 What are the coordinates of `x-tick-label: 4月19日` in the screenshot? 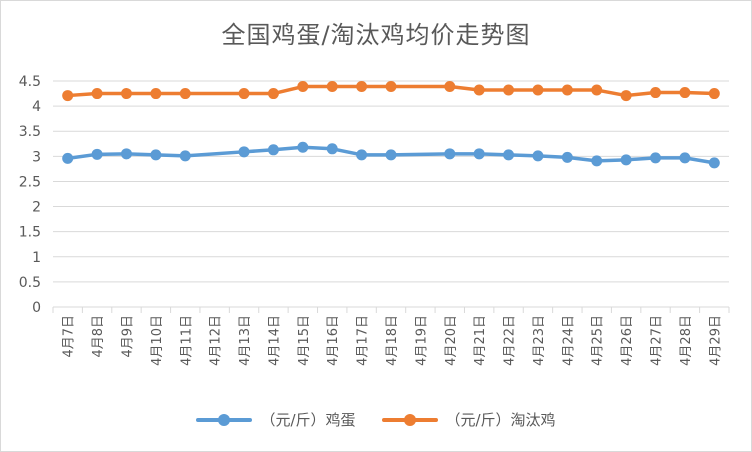 It's located at (421, 340).